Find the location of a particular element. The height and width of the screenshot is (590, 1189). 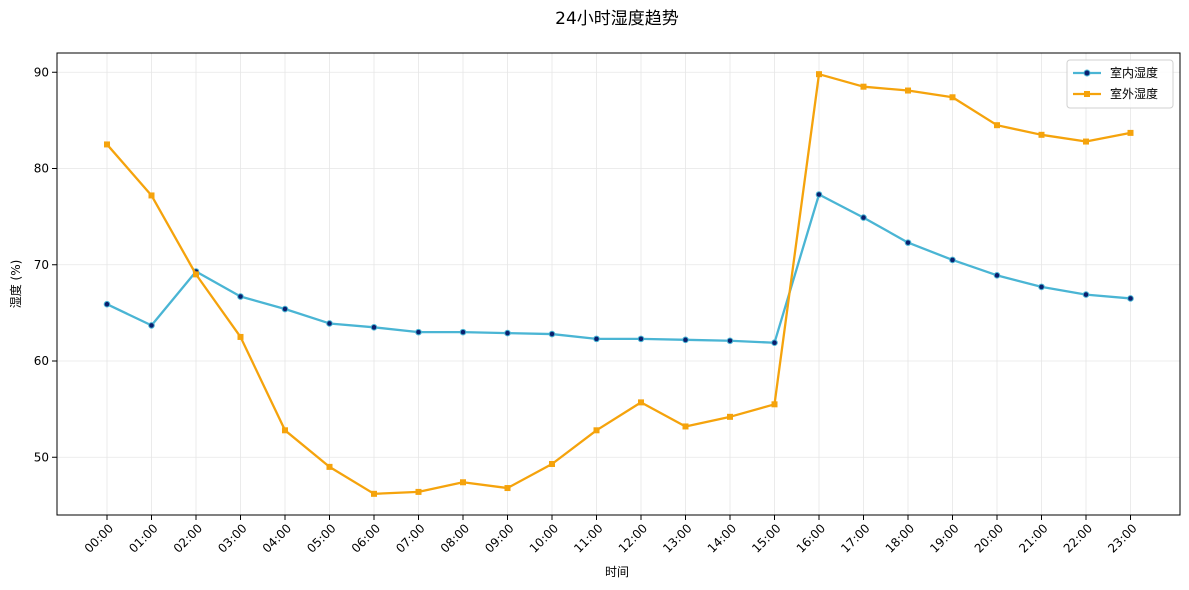

y-axis-ticks: 50 60 70 80 90 is located at coordinates (45, 264).